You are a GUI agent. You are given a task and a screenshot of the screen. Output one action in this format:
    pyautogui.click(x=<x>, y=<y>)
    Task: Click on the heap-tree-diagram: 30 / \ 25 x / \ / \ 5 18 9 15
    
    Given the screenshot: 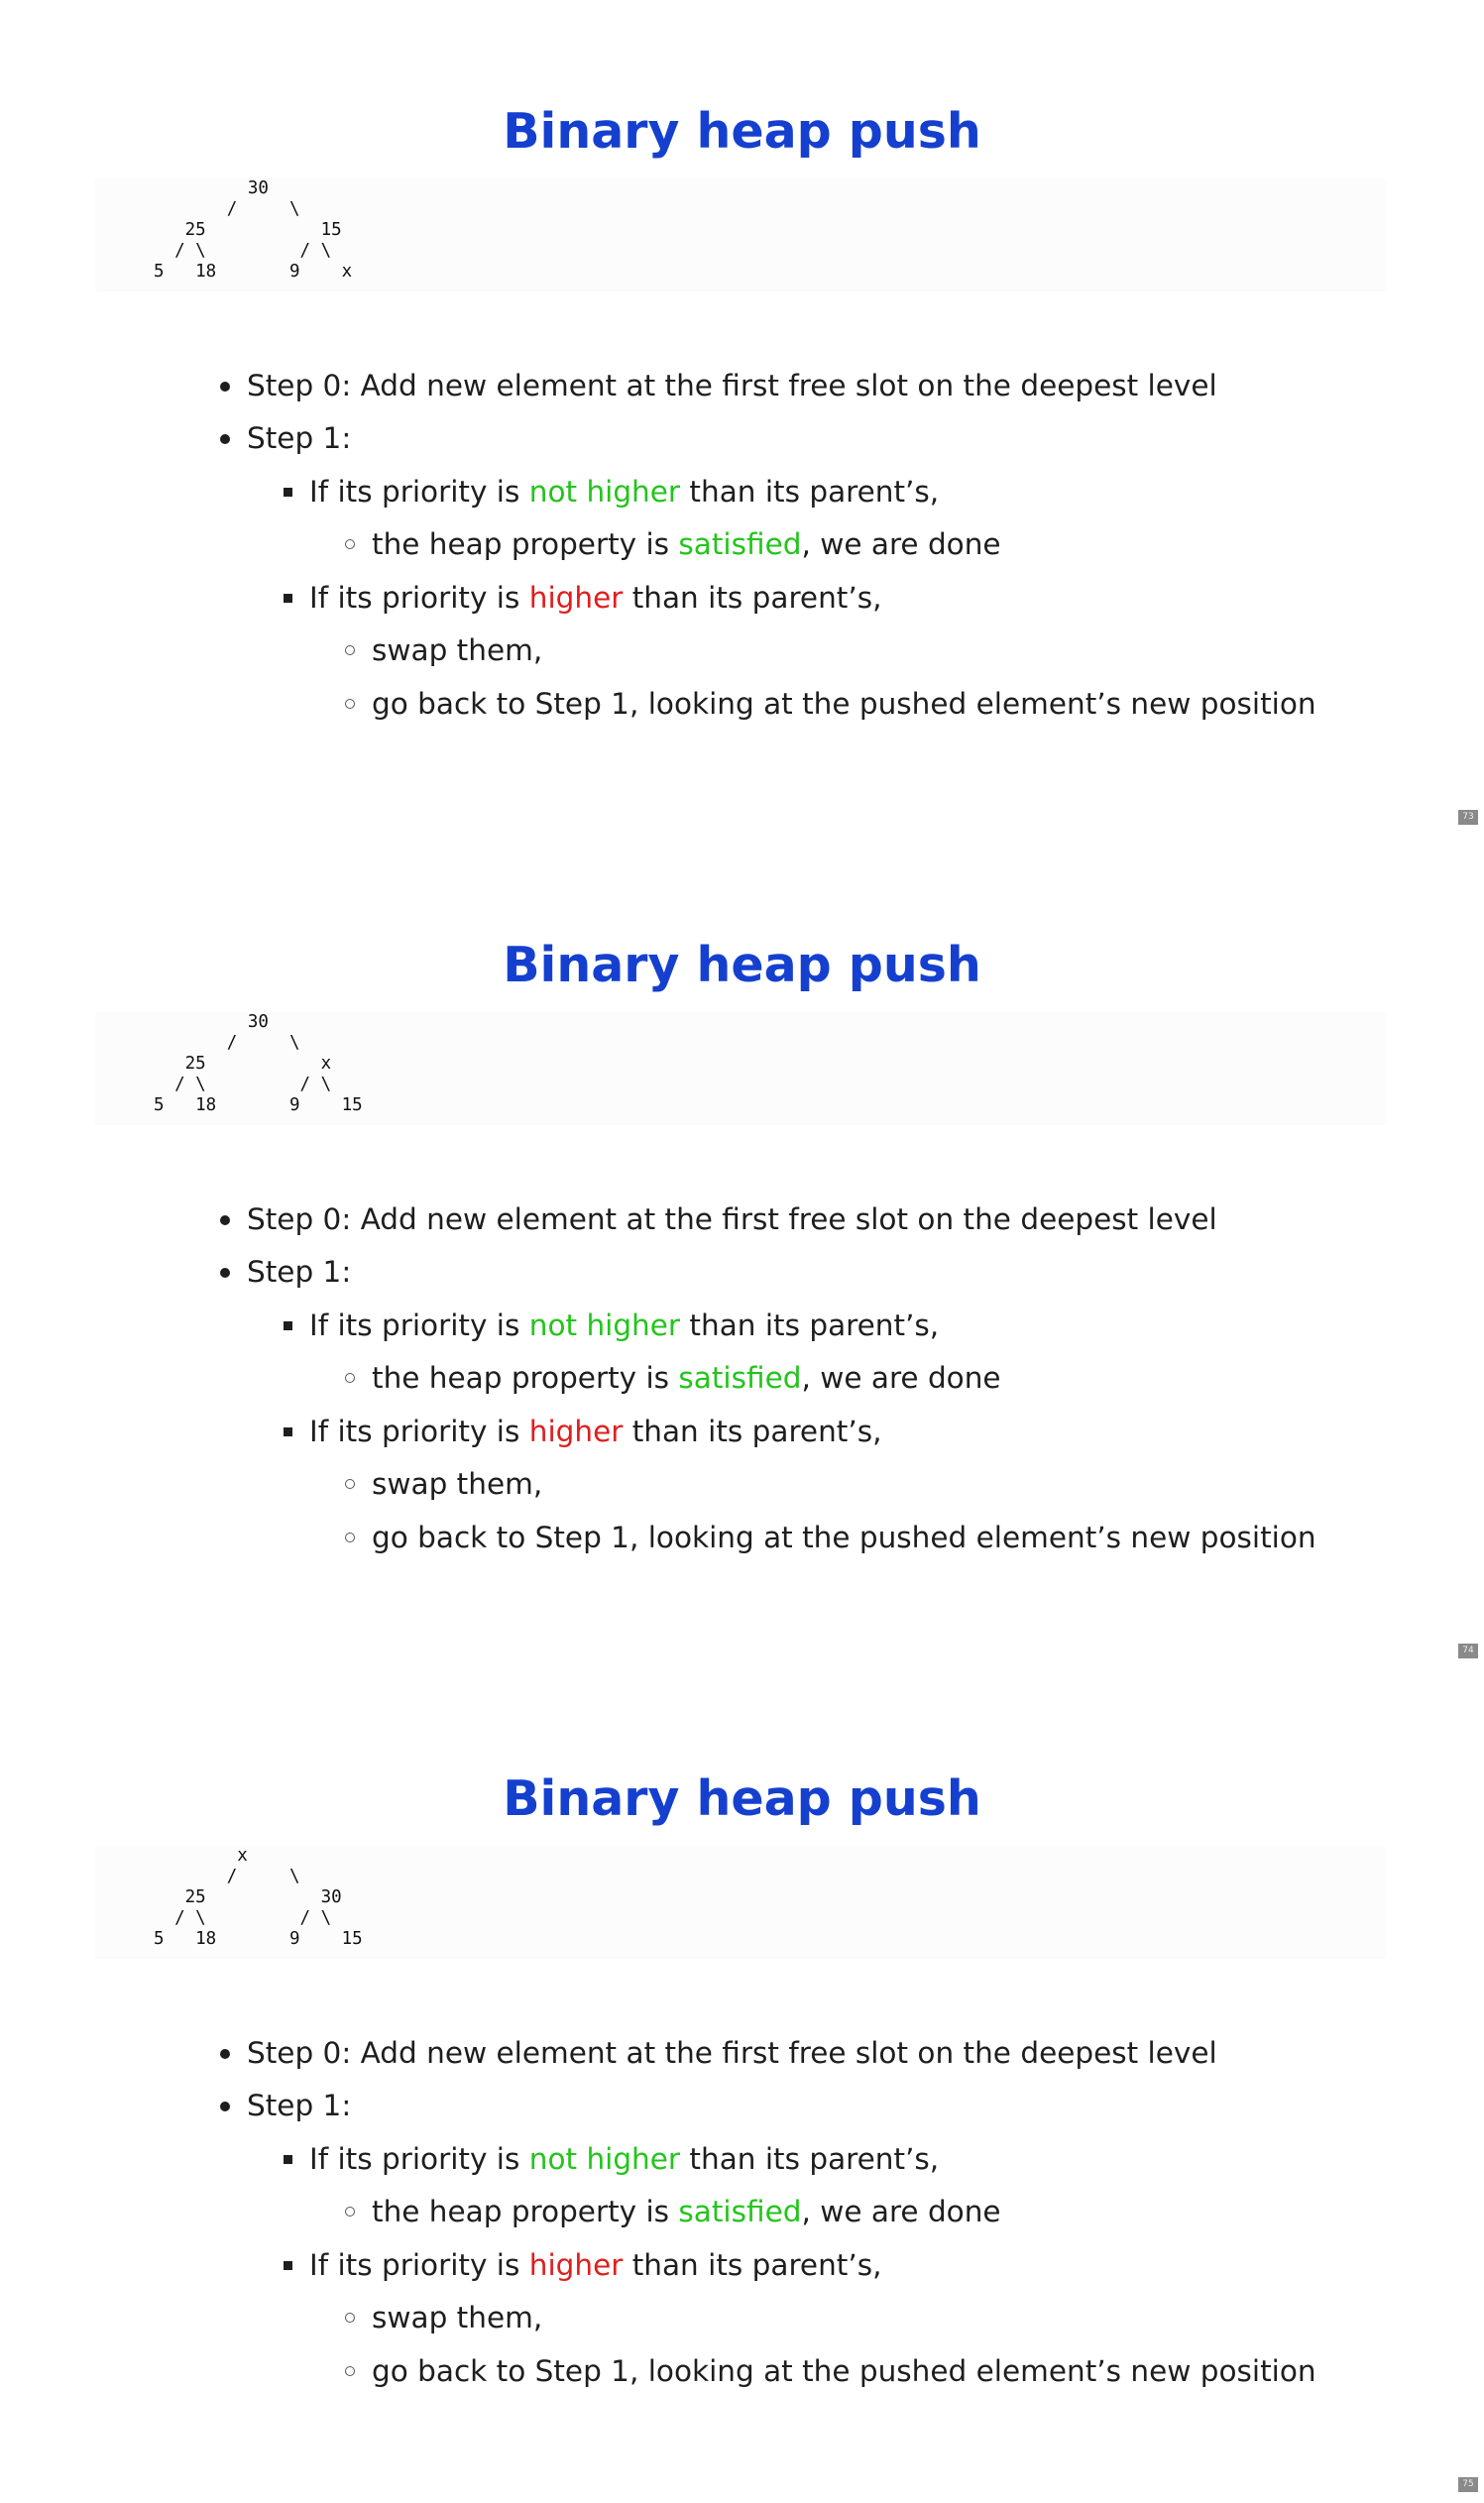 What is the action you would take?
    pyautogui.click(x=740, y=1067)
    